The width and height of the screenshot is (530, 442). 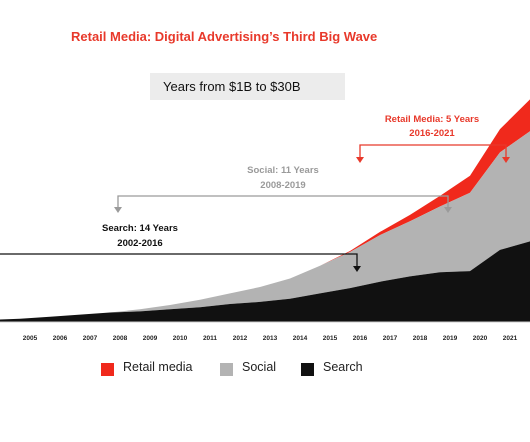 What do you see at coordinates (226, 369) in the screenshot?
I see `legend-swatch-social` at bounding box center [226, 369].